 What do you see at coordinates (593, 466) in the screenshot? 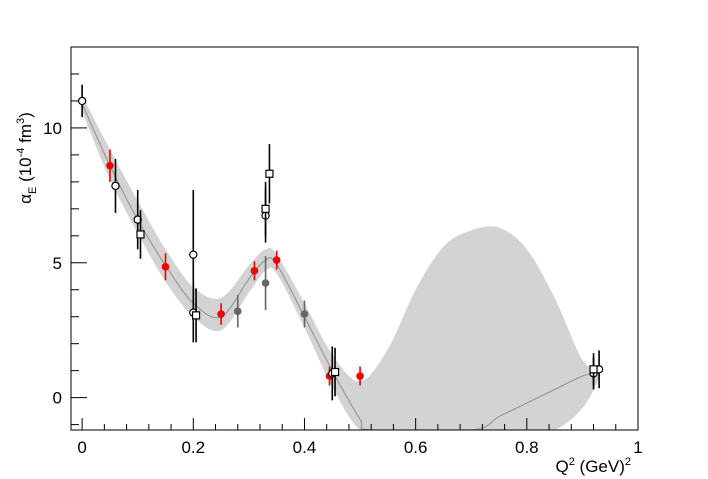
I see `x-axis-title: Q2 (GeV)2` at bounding box center [593, 466].